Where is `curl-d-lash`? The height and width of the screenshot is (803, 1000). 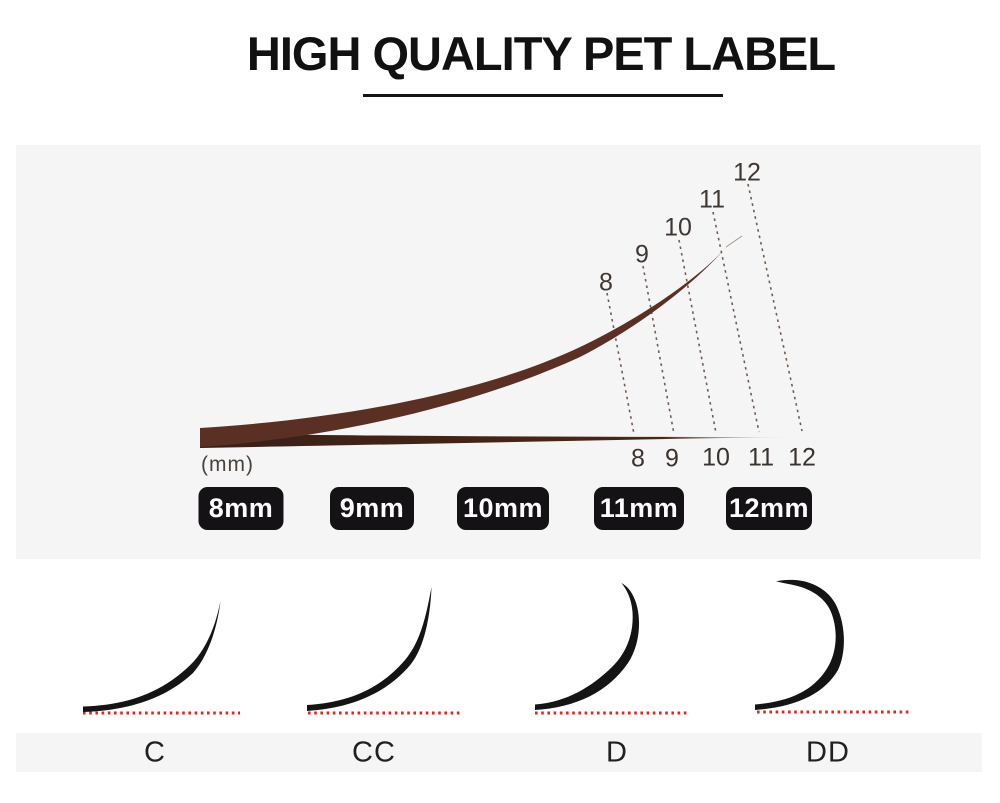 curl-d-lash is located at coordinates (587, 646).